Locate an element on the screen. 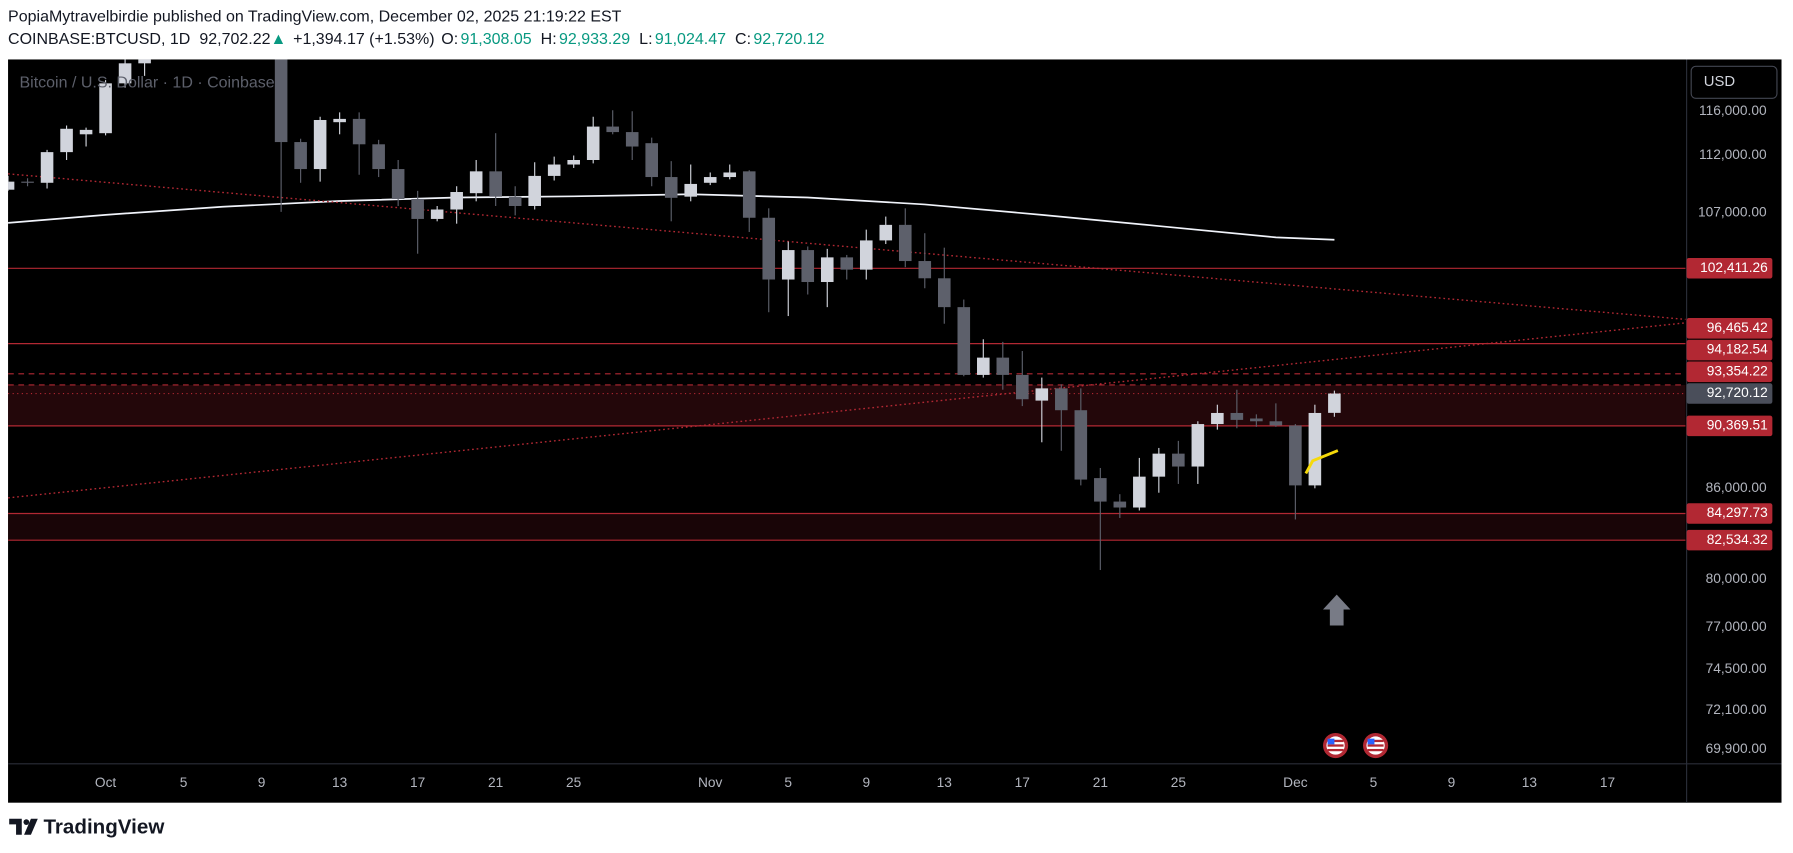 This screenshot has width=1793, height=853. x-tick-label: Oct is located at coordinates (106, 782).